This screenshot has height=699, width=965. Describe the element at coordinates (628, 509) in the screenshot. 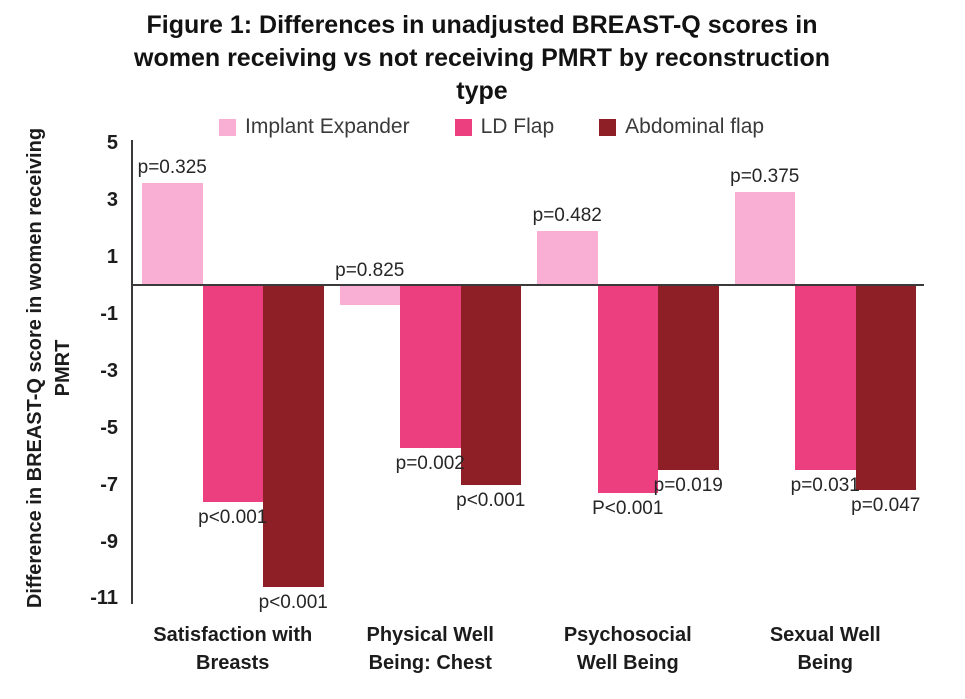

I see `p-value-label: P<0.001` at that location.